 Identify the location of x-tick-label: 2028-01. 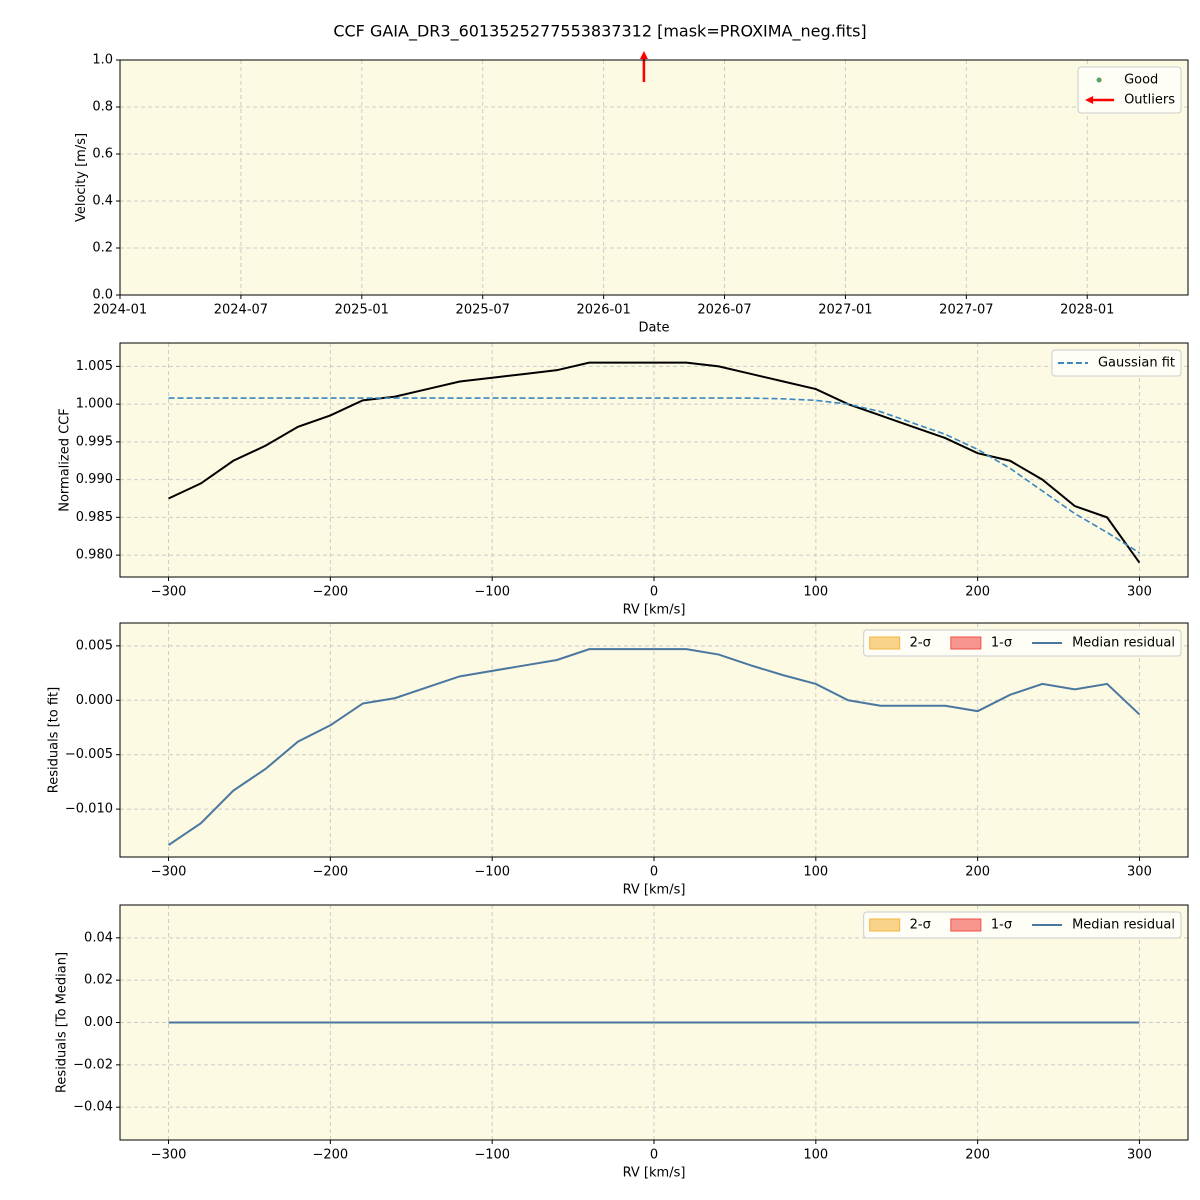
(1087, 310).